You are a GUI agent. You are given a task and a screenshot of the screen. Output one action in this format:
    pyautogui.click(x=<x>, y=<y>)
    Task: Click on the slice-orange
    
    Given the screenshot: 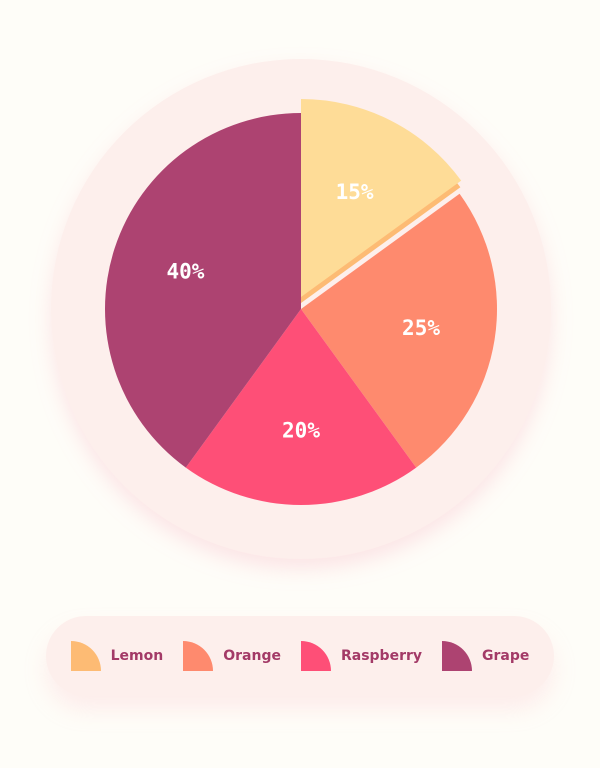 What is the action you would take?
    pyautogui.click(x=399, y=330)
    